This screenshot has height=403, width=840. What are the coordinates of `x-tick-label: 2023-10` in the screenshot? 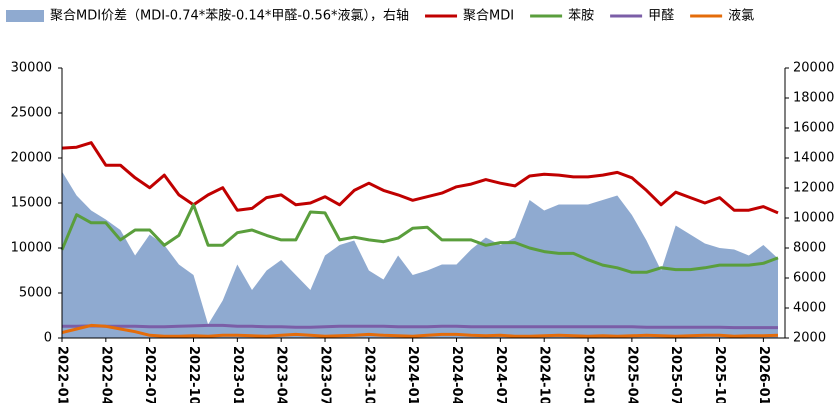 It's located at (368, 374).